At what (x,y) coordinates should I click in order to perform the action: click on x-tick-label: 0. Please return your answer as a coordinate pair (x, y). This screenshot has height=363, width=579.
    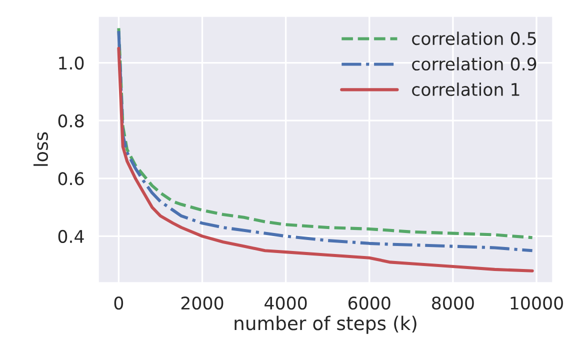
    Looking at the image, I should click on (119, 303).